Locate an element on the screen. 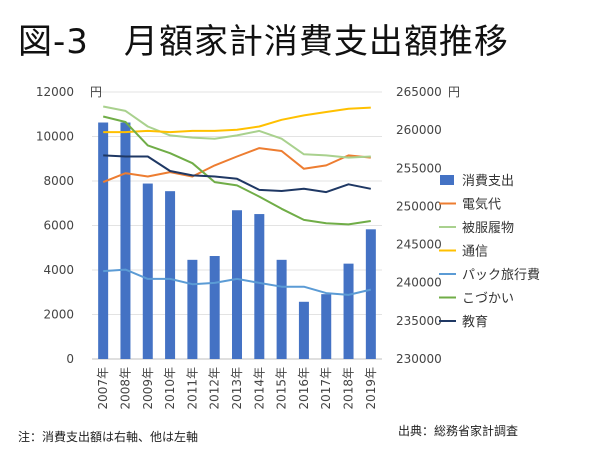 The width and height of the screenshot is (600, 450). x-tick-label: 2019年 is located at coordinates (371, 388).